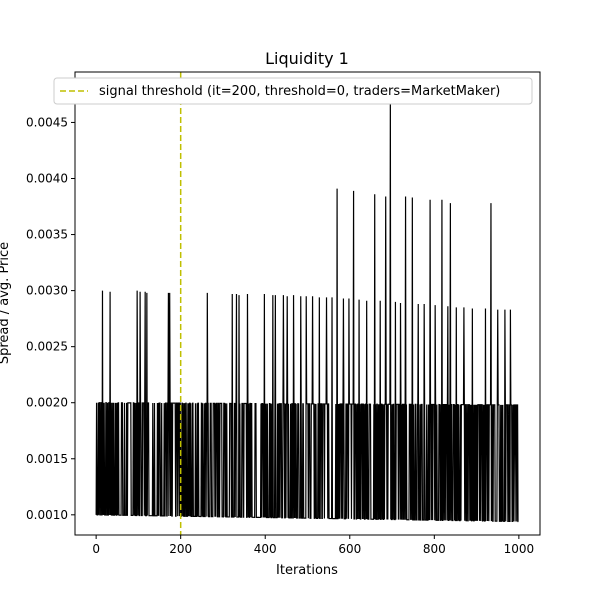 The image size is (600, 600). What do you see at coordinates (6, 303) in the screenshot?
I see `y-axis-label: Spread / avg. Price` at bounding box center [6, 303].